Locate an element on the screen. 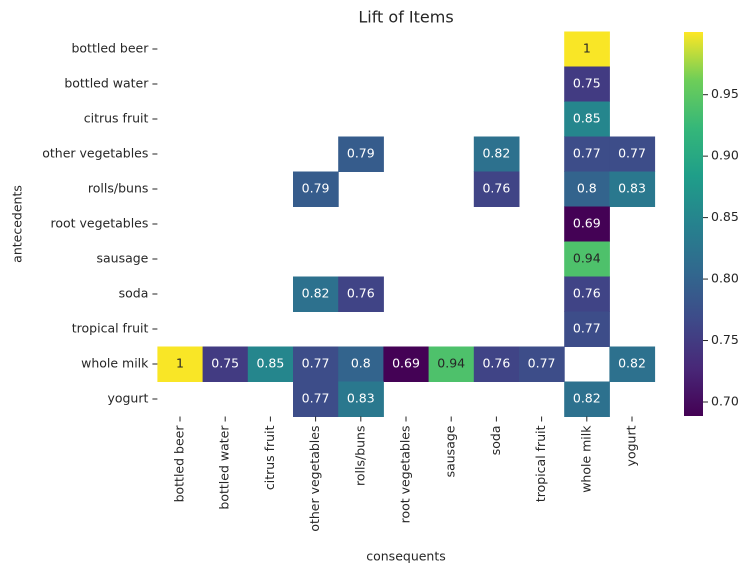 The height and width of the screenshot is (574, 754). y-tick-label: citrus fruit is located at coordinates (116, 118).